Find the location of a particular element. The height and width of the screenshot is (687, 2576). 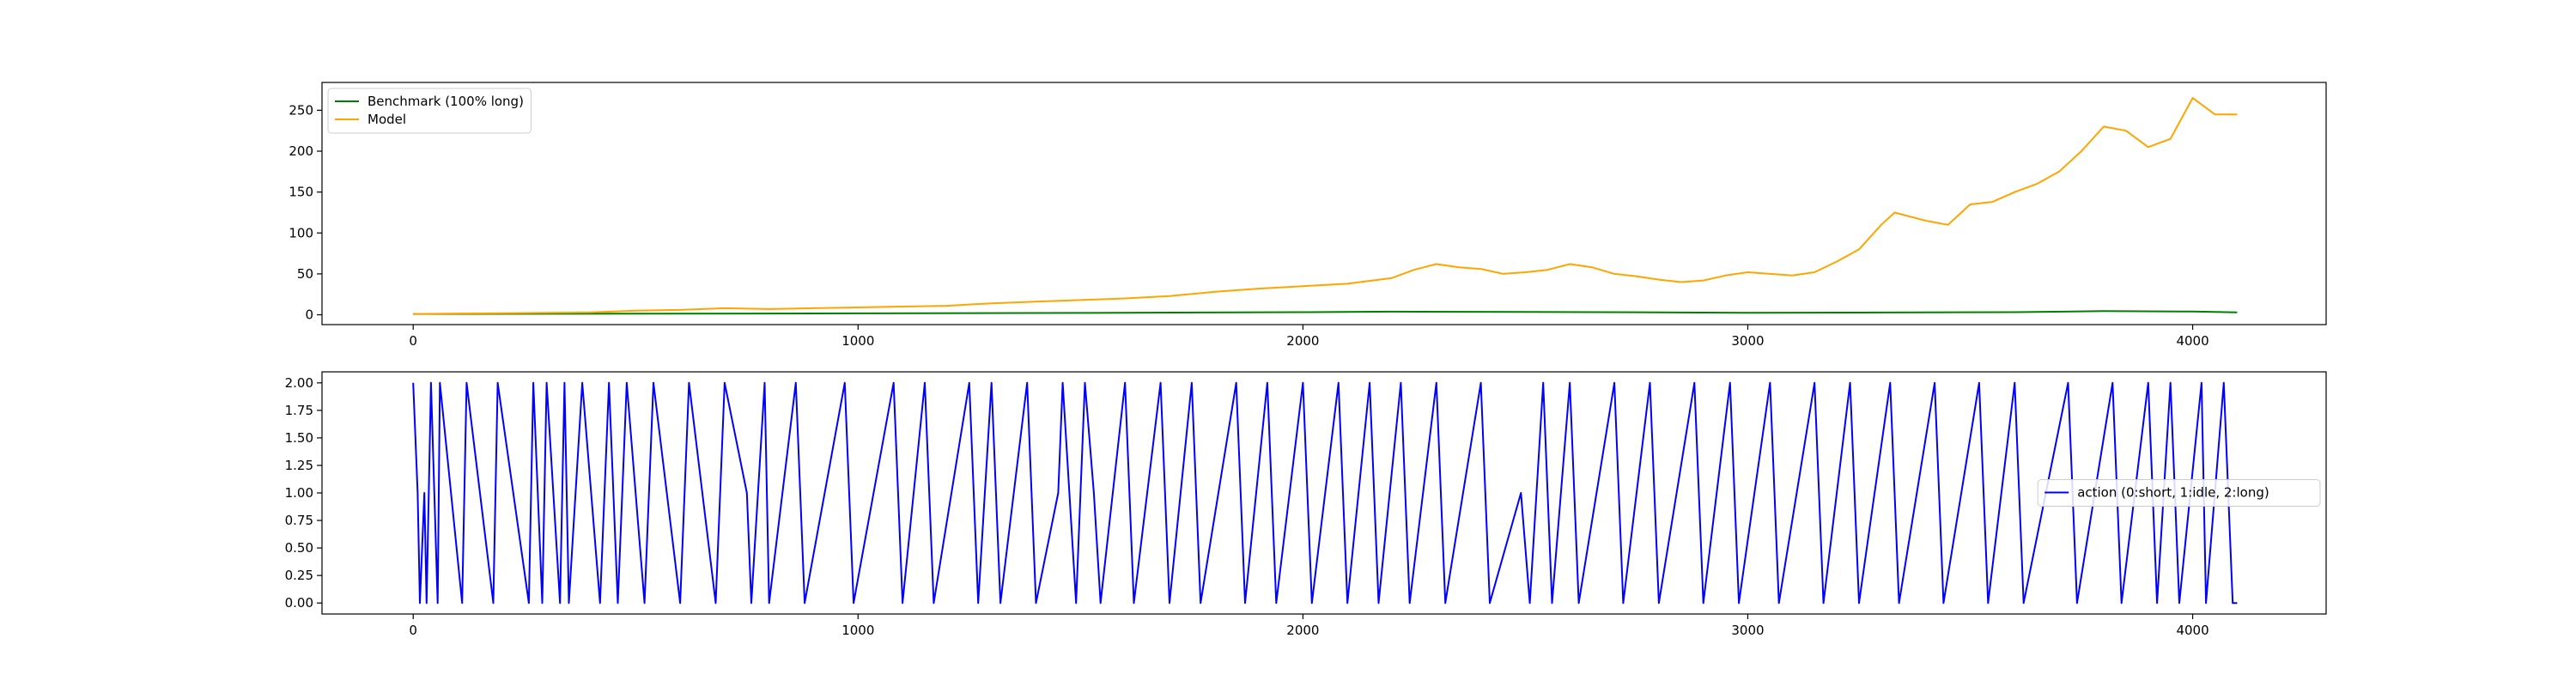

y-tick-label: 200 is located at coordinates (301, 151).